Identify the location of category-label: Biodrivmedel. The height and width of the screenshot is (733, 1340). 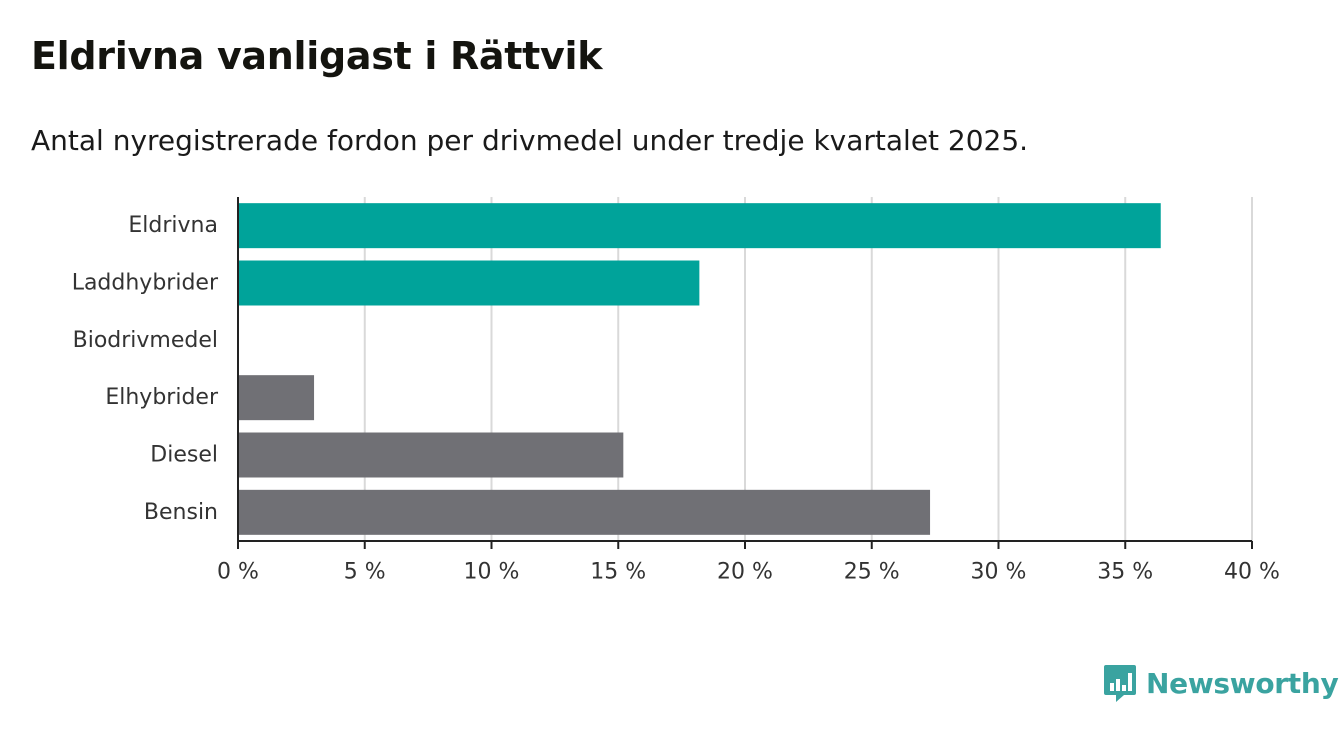
(145, 340).